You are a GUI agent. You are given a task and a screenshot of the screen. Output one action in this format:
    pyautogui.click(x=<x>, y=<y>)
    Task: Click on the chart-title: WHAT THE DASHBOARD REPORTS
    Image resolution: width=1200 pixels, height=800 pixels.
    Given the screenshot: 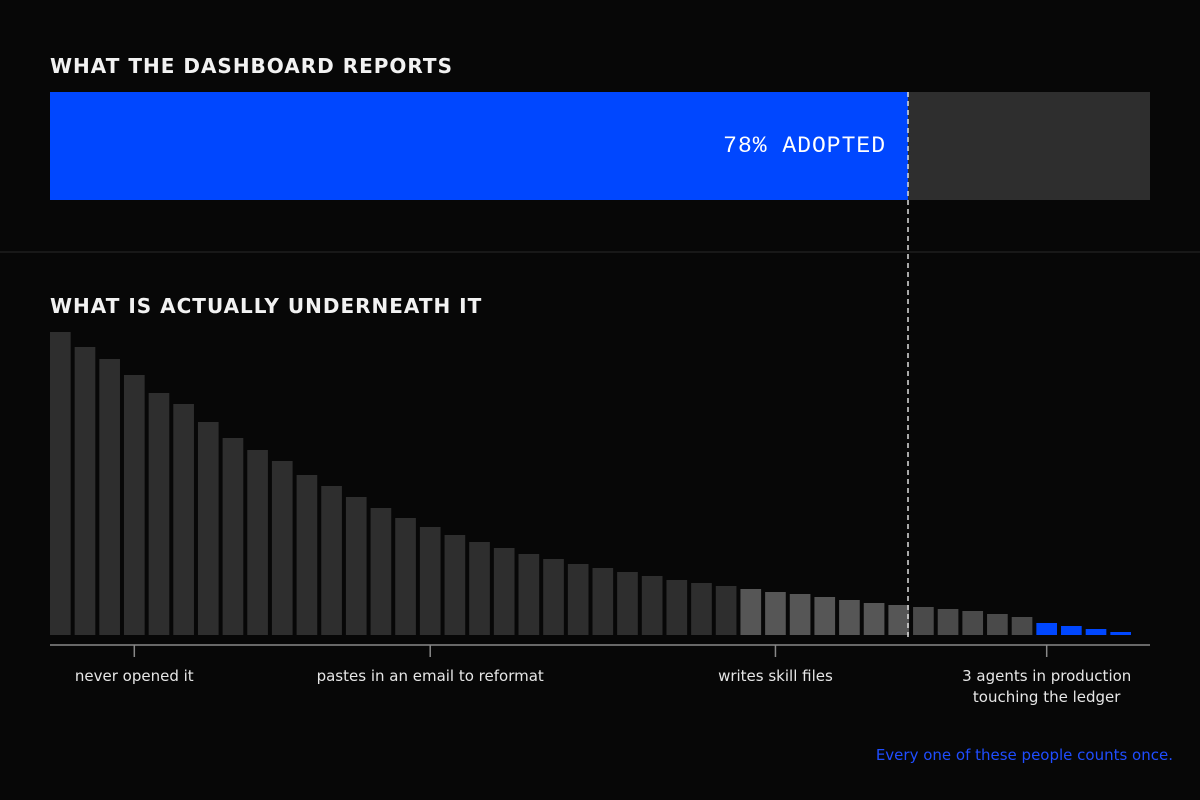 What is the action you would take?
    pyautogui.click(x=251, y=66)
    